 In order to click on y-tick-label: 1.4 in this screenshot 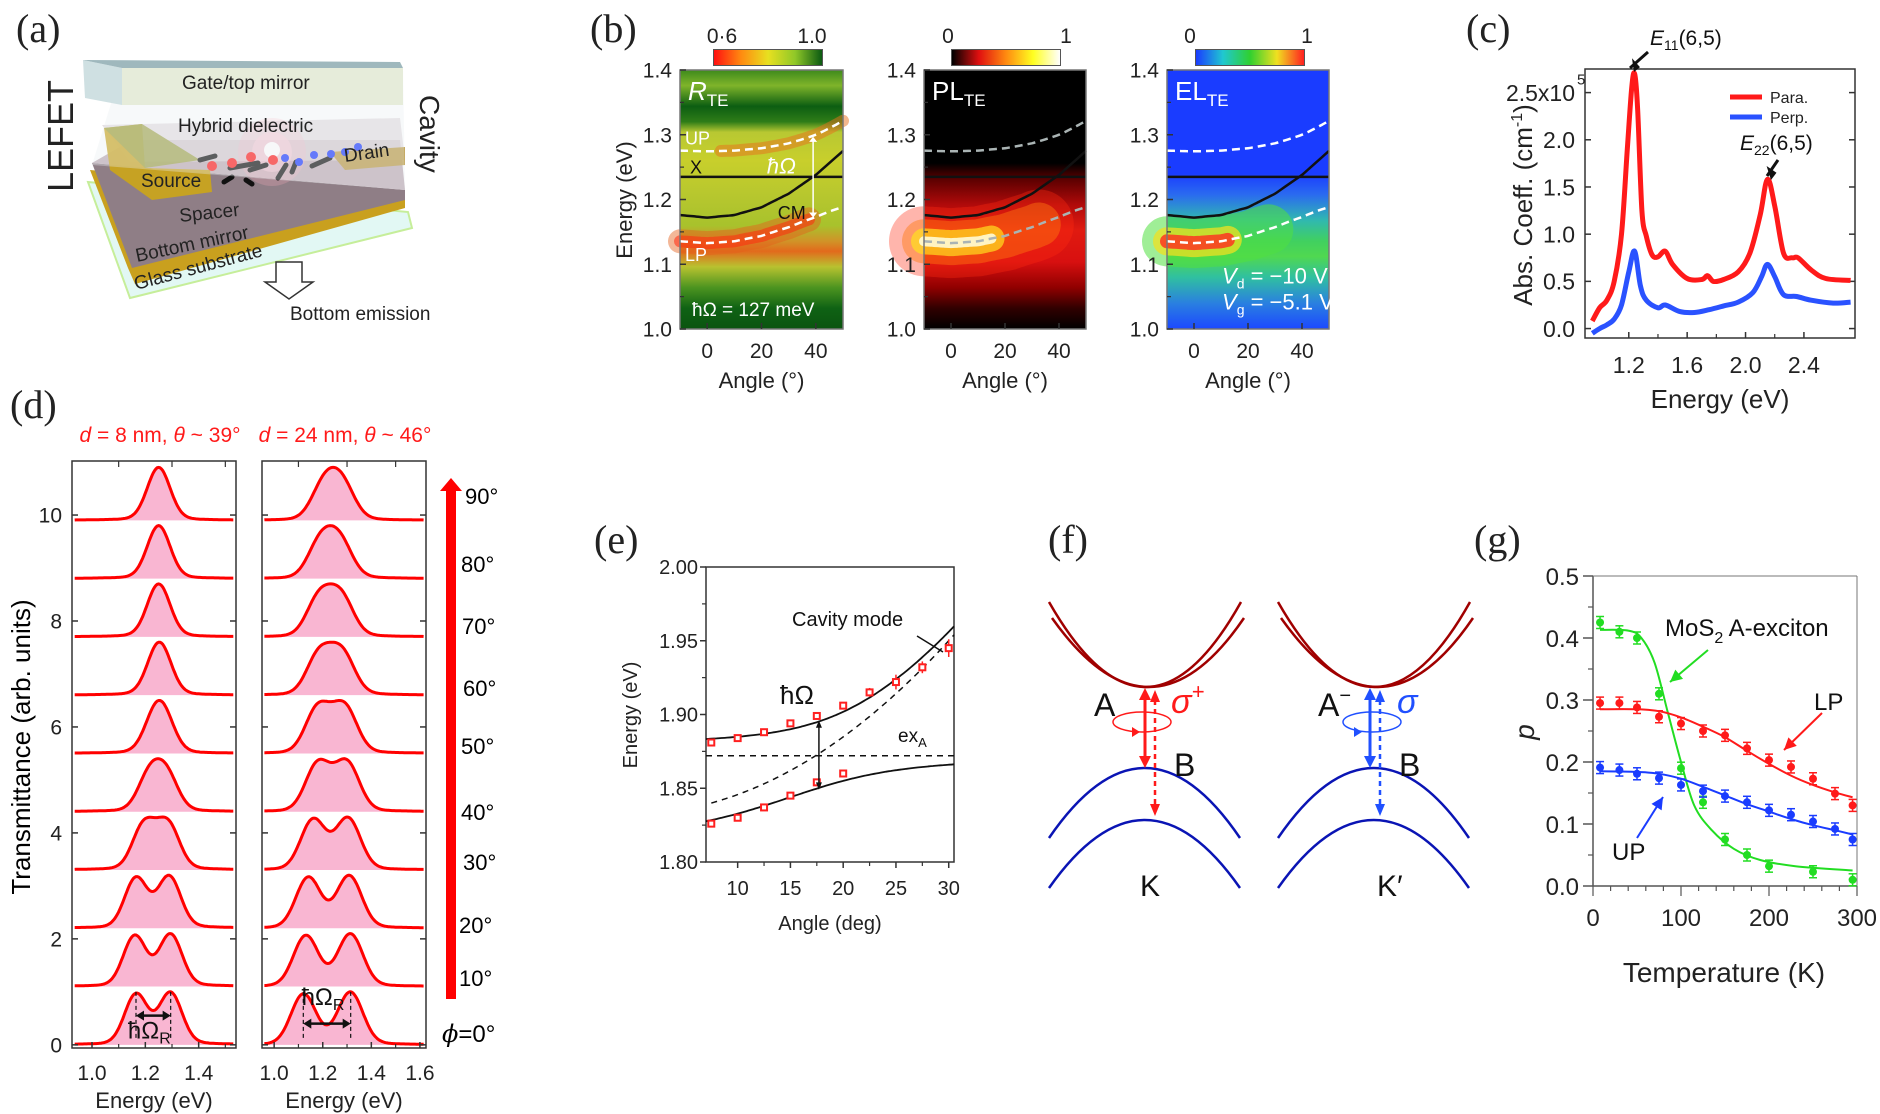, I will do `click(902, 71)`.